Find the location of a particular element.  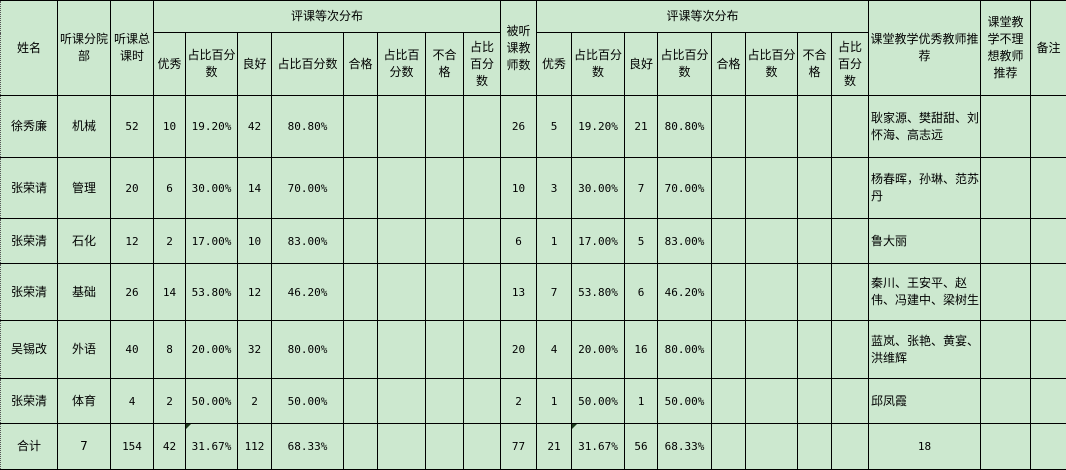

cell-grade: 12 is located at coordinates (255, 292).